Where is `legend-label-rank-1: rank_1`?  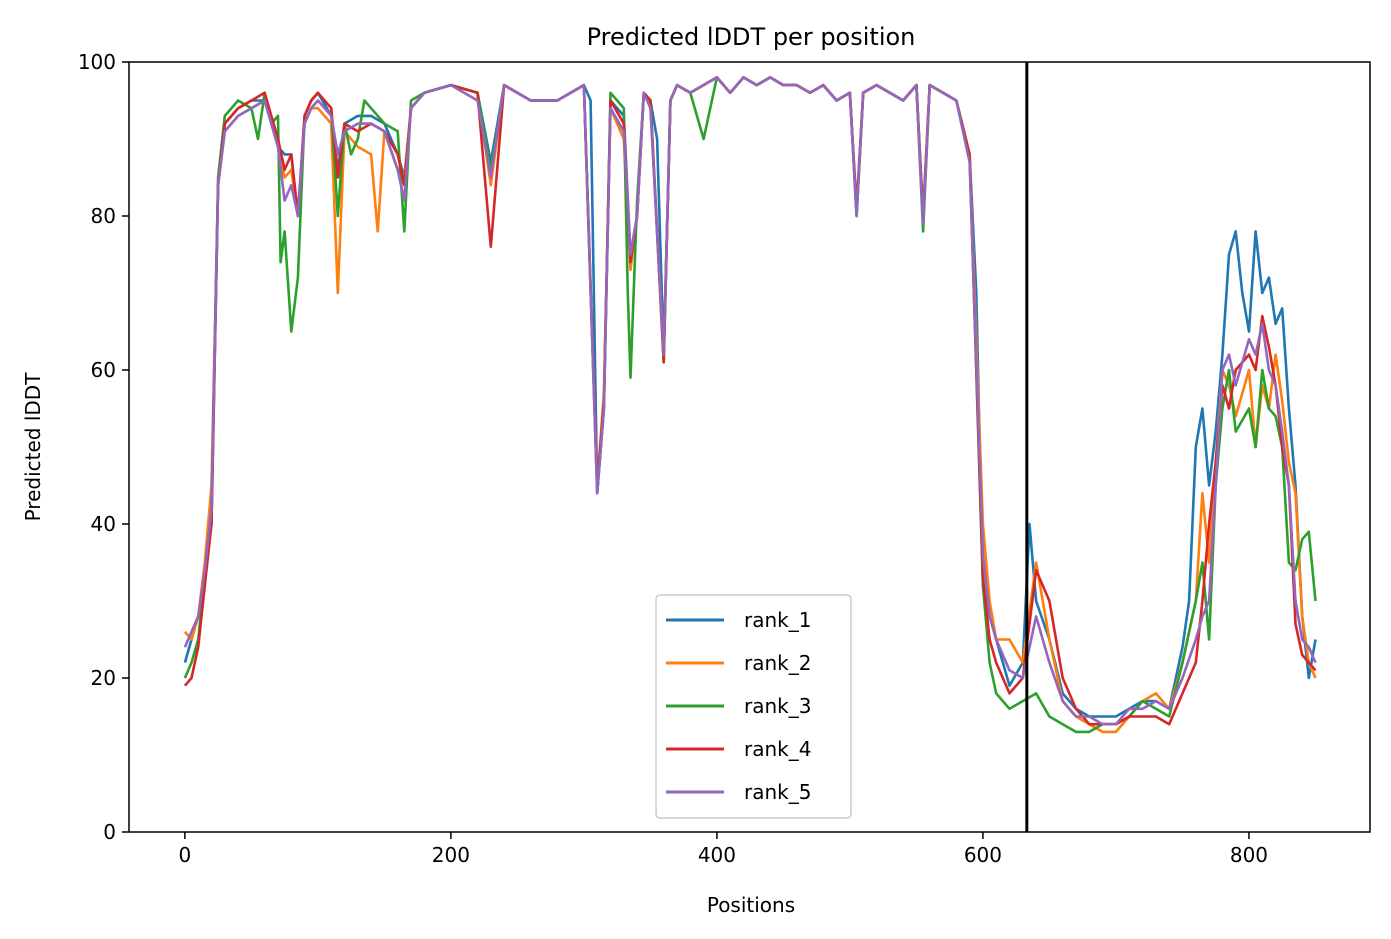 legend-label-rank-1: rank_1 is located at coordinates (777, 620).